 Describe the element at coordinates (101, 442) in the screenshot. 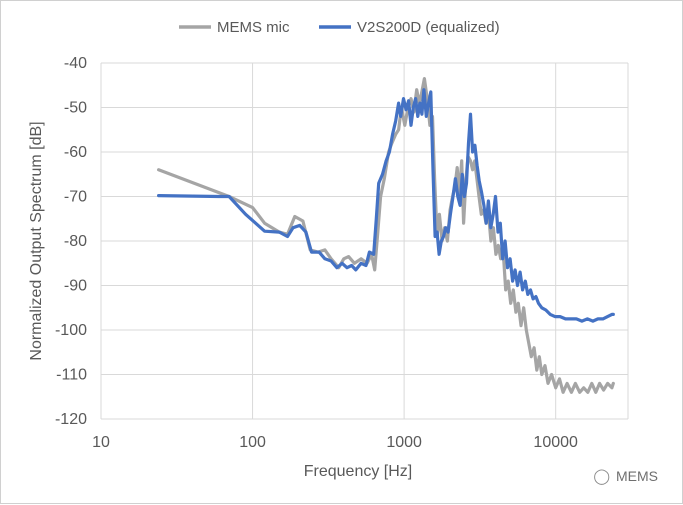

I see `x-tick-label: 10` at that location.